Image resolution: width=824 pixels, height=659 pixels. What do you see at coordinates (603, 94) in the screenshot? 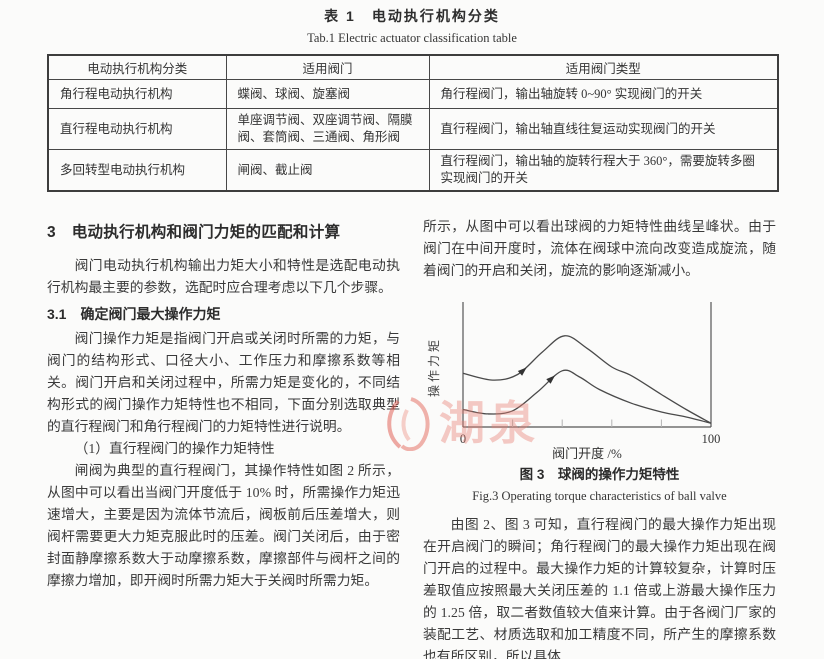
I see `table-cell: 角行程阀门，输出轴旋转 0~90° 实现阀门的开关` at bounding box center [603, 94].